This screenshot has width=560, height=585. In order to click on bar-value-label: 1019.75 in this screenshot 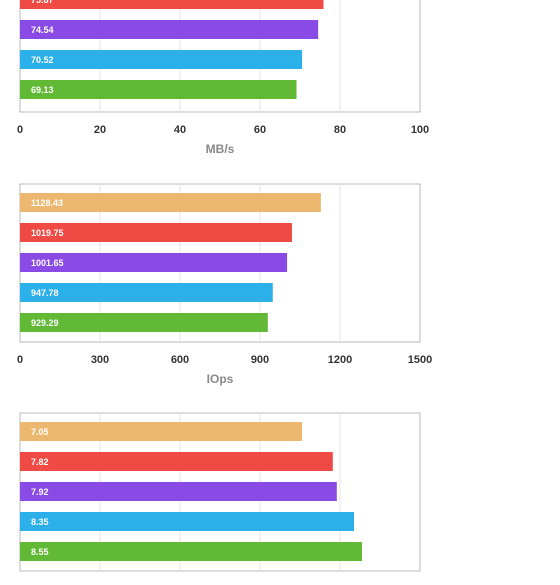, I will do `click(47, 233)`.